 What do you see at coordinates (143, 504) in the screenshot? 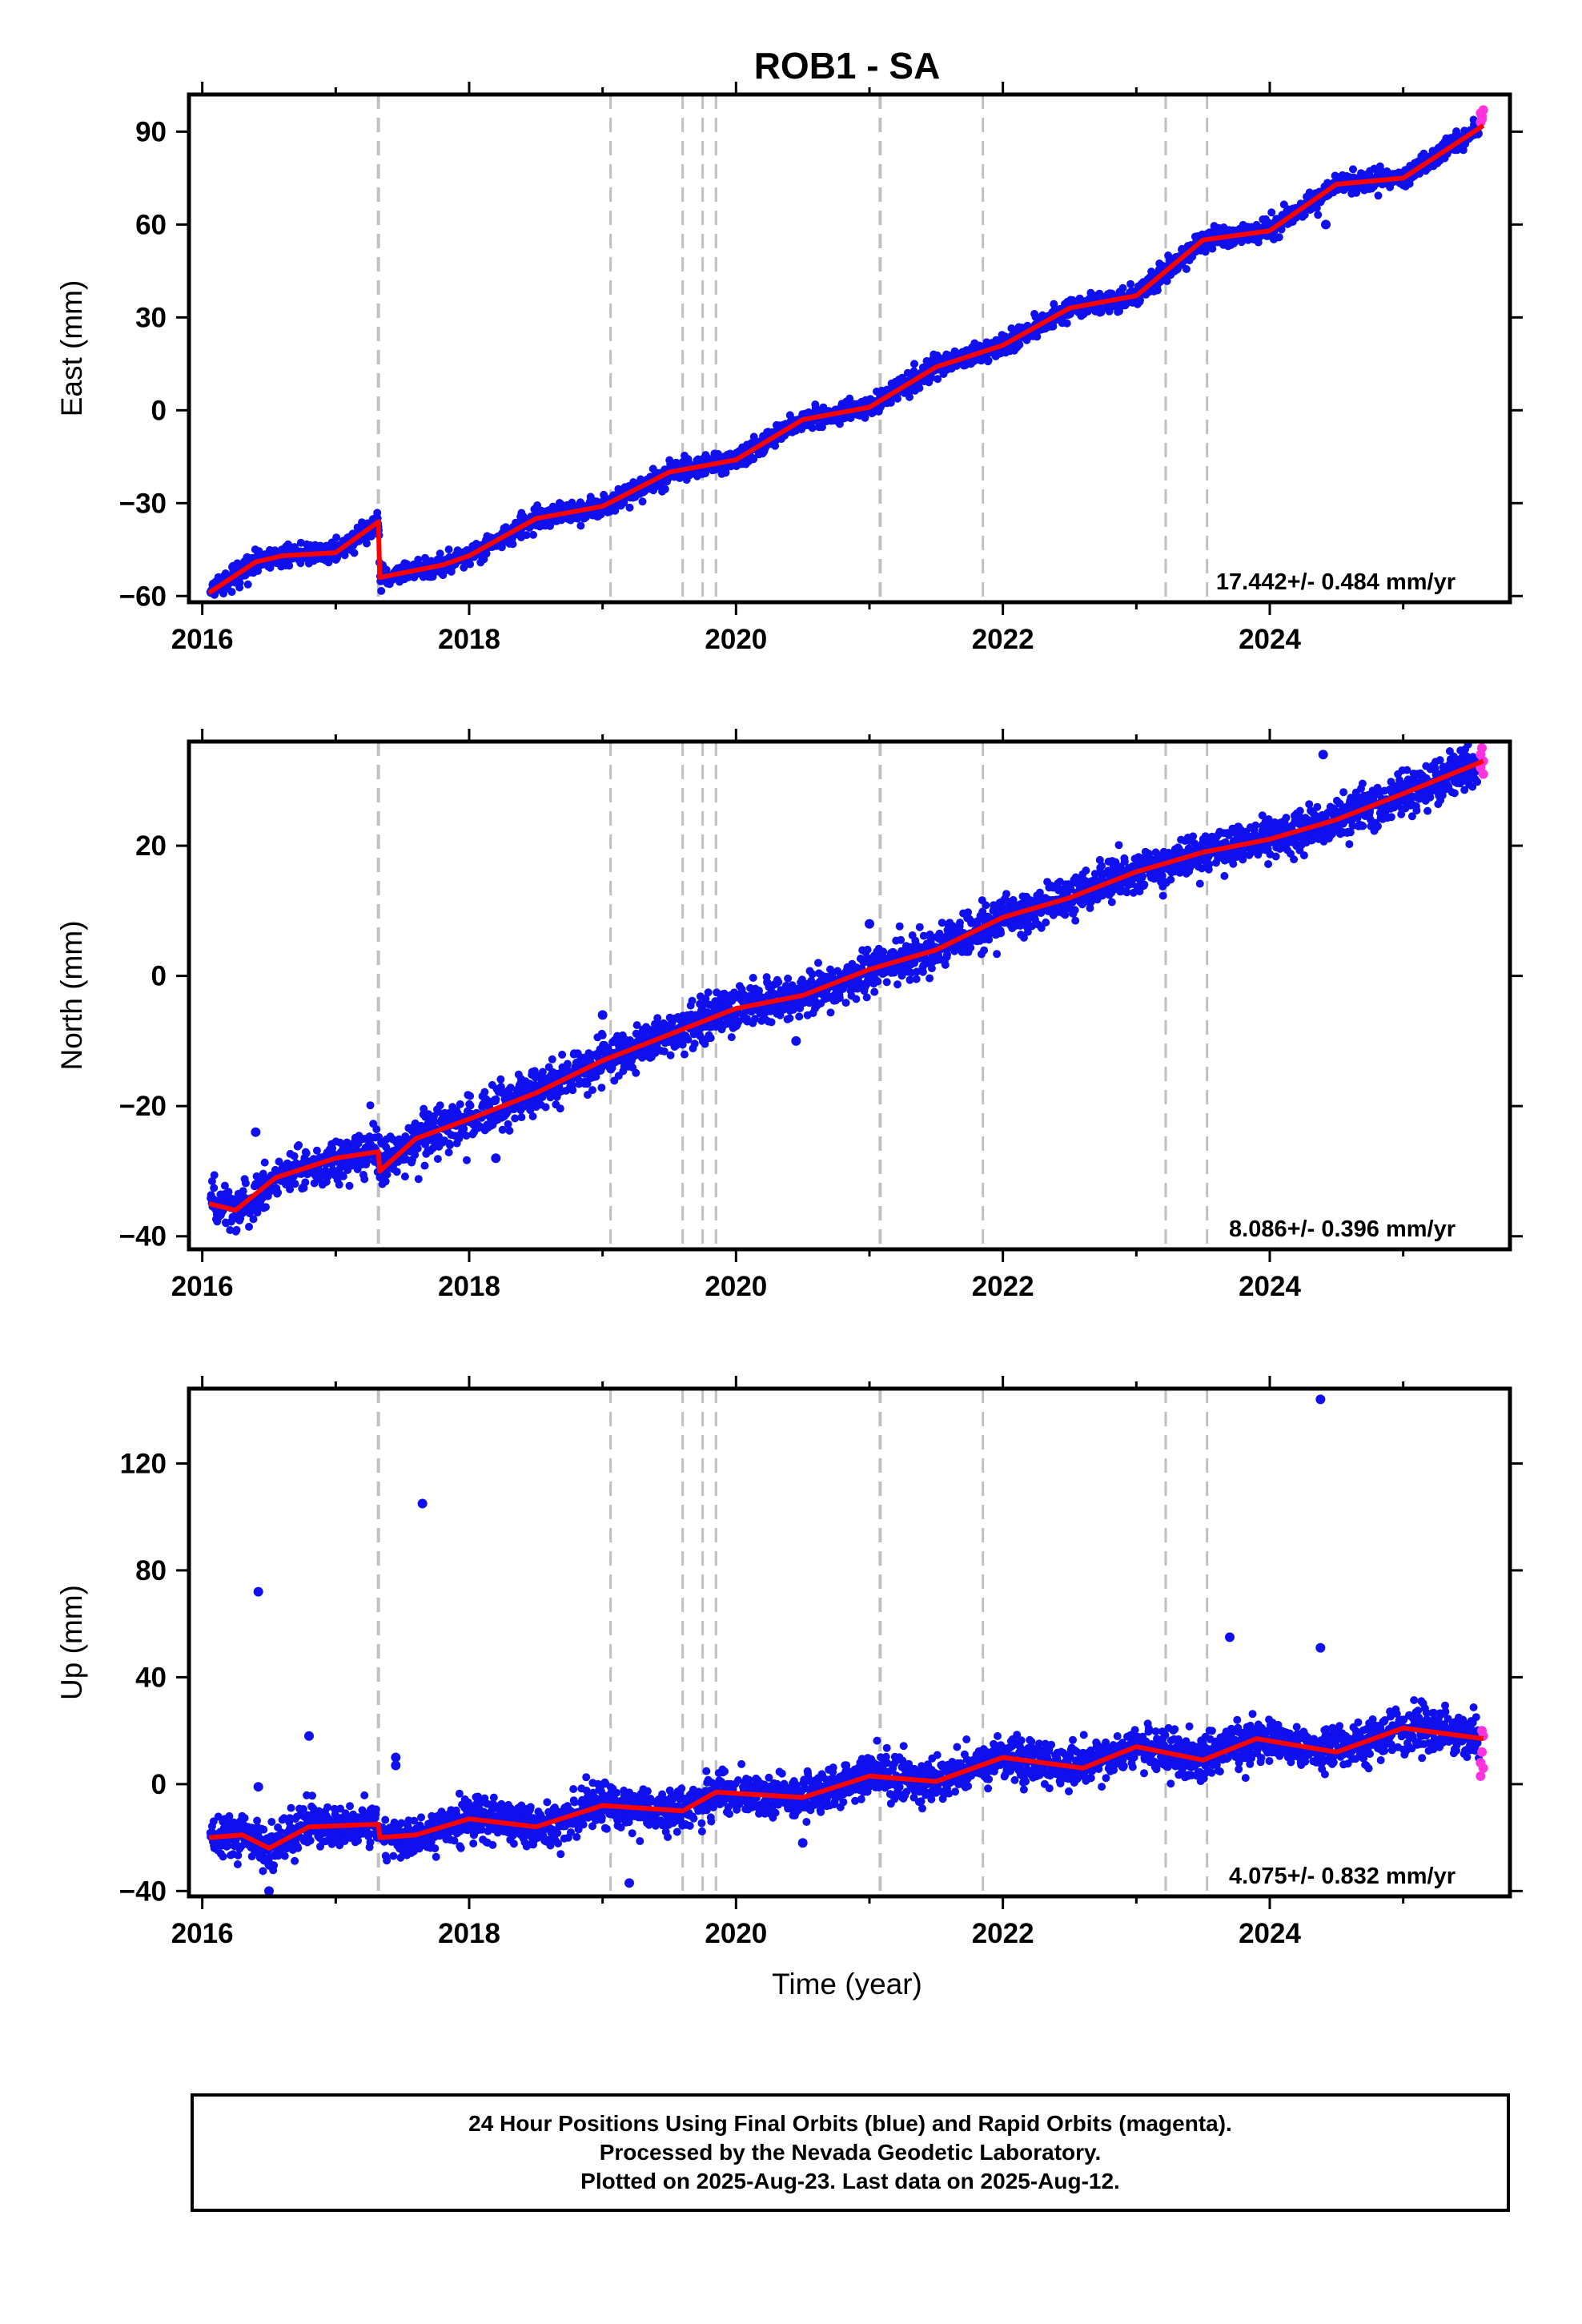
I see `y-tick-label: −30` at bounding box center [143, 504].